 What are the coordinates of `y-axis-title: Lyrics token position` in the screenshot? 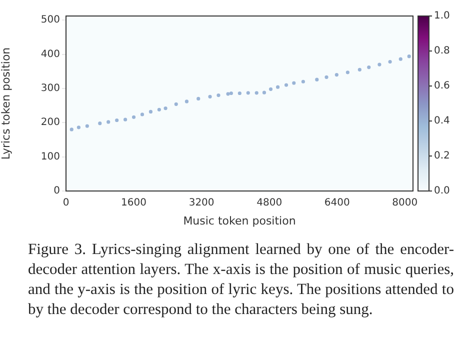 It's located at (6, 103).